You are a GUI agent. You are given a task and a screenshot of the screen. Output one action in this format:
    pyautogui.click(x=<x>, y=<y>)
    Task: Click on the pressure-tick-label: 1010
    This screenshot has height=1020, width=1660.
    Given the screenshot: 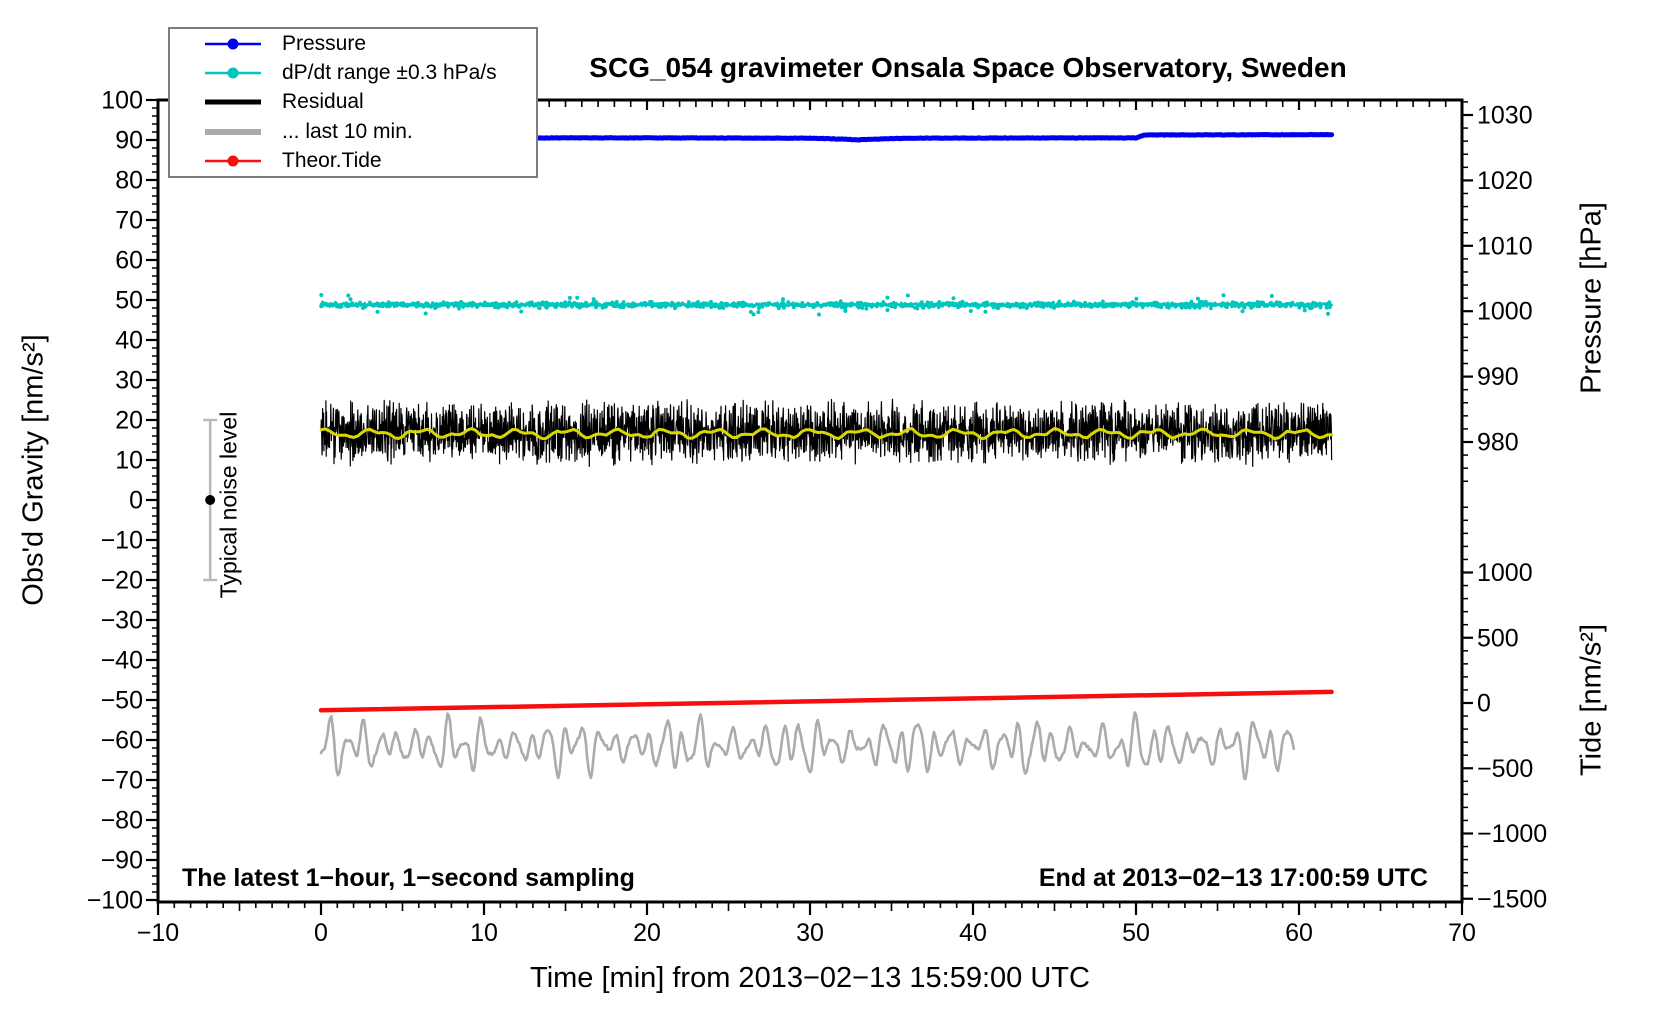 What is the action you would take?
    pyautogui.click(x=1505, y=246)
    